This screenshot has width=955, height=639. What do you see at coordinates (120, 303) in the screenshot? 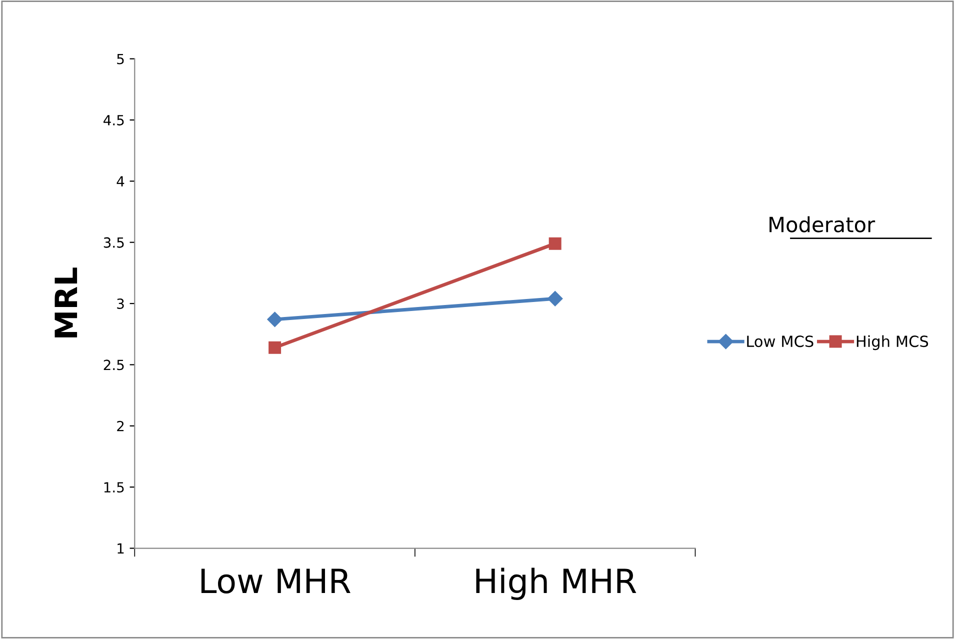
I see `y-tick-label: 3` at bounding box center [120, 303].